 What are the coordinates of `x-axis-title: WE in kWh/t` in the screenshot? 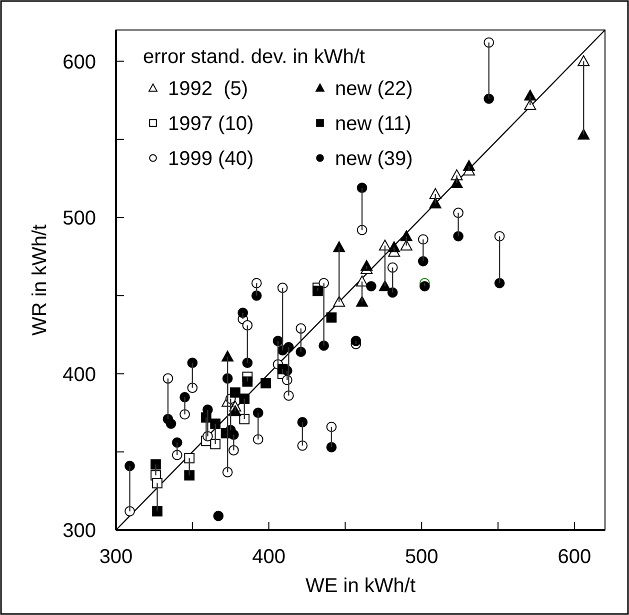 It's located at (360, 586).